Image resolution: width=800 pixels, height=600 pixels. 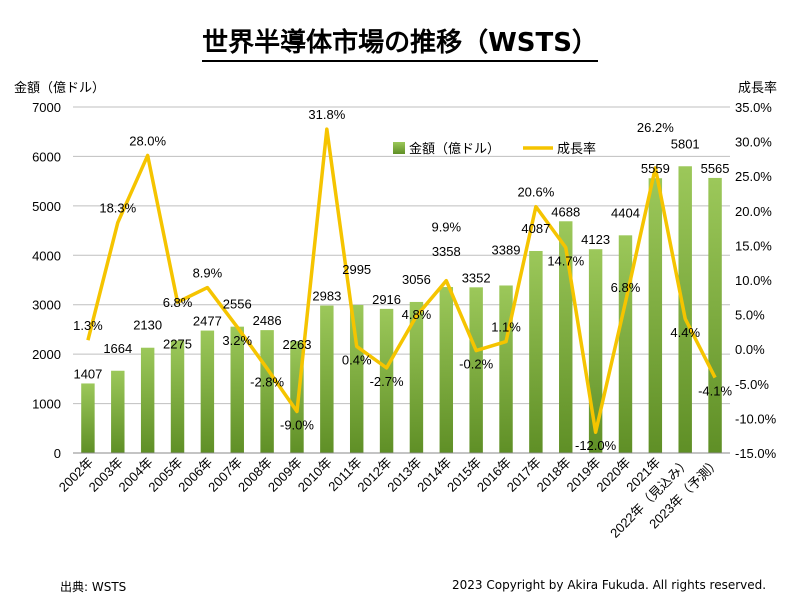 What do you see at coordinates (576, 148) in the screenshot?
I see `legend-label-line: 成長率` at bounding box center [576, 148].